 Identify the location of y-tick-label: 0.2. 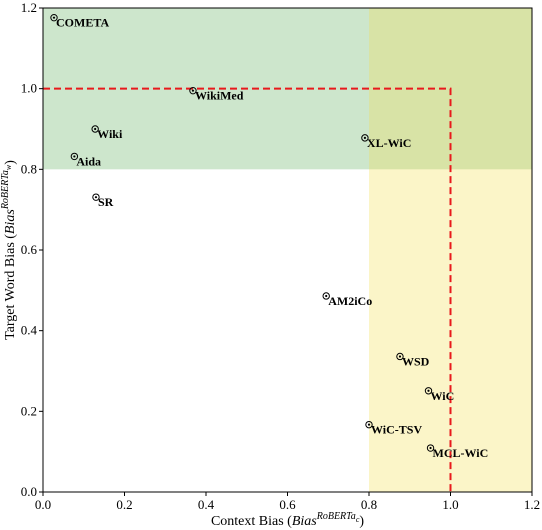
(29, 410).